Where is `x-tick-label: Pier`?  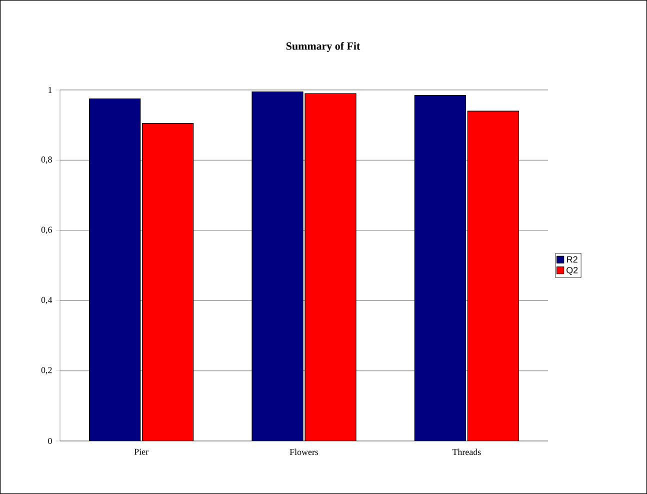 x-tick-label: Pier is located at coordinates (141, 451).